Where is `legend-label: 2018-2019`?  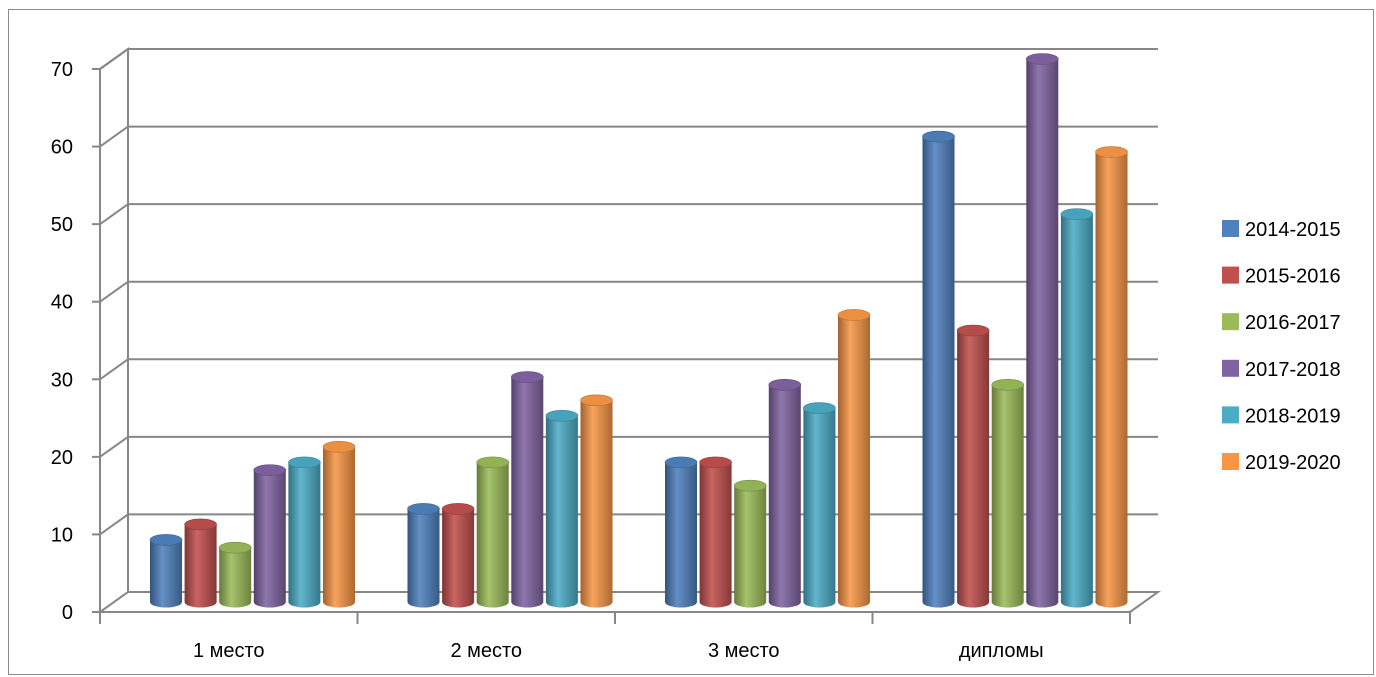
legend-label: 2018-2019 is located at coordinates (1293, 416).